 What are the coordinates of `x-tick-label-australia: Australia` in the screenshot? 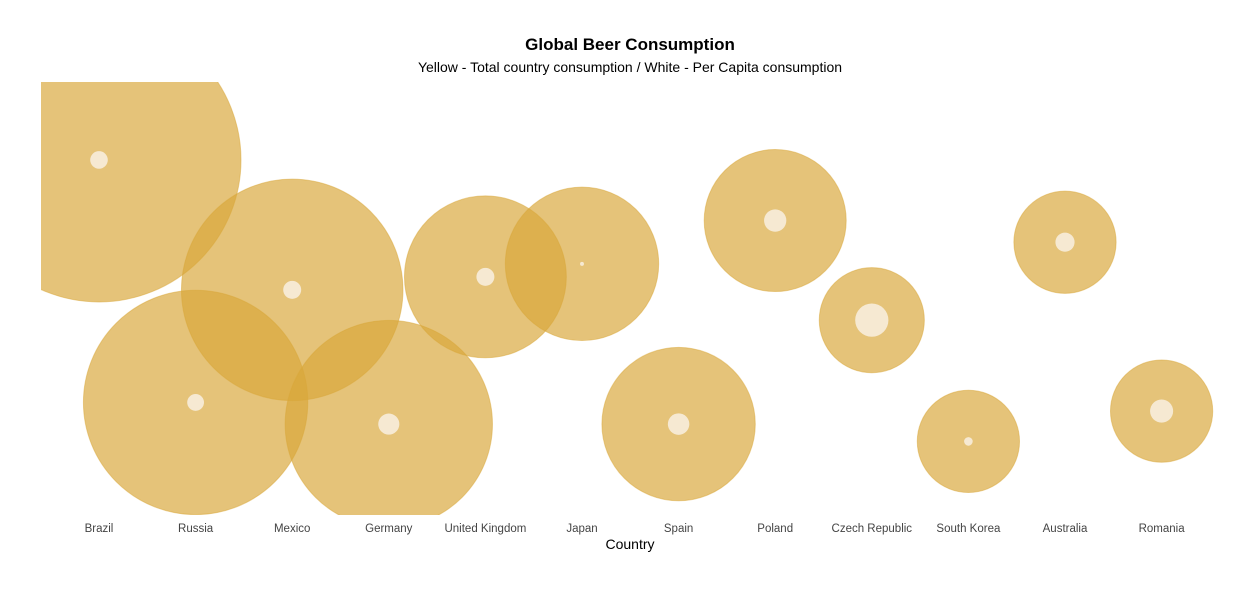 It's located at (1065, 529).